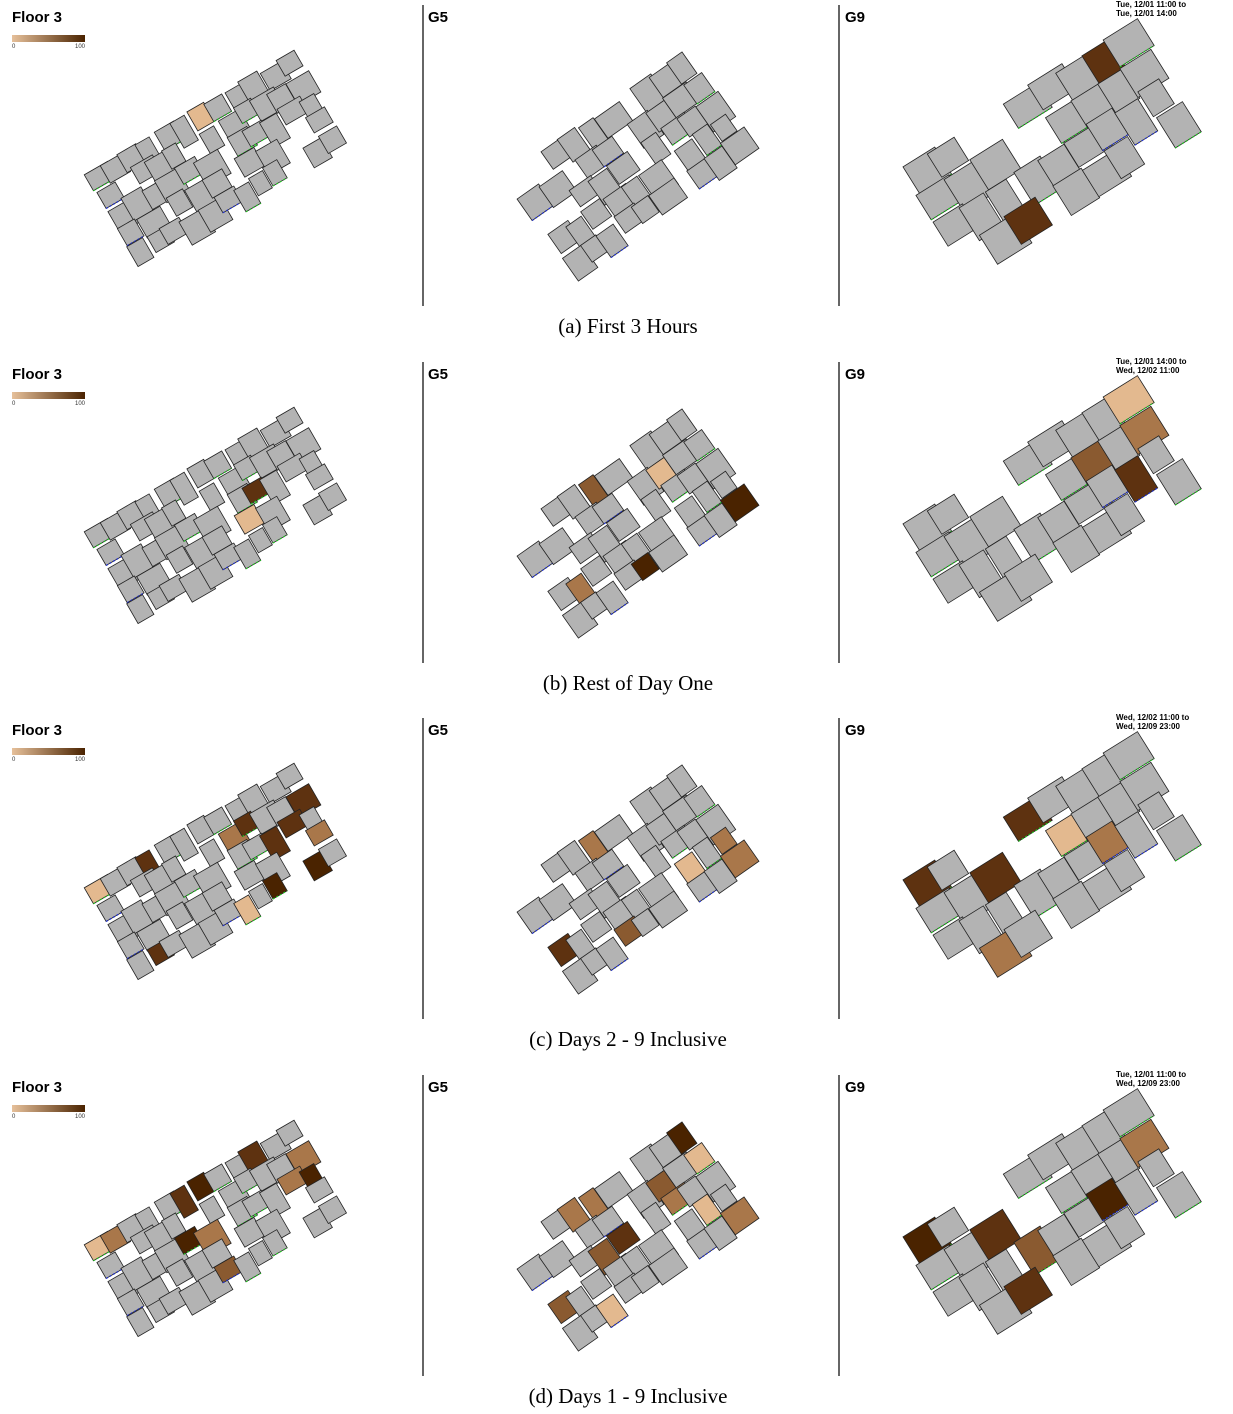 This screenshot has height=1414, width=1233. What do you see at coordinates (1152, 717) in the screenshot?
I see `time-range: Wed, 12/02 11:00 to` at bounding box center [1152, 717].